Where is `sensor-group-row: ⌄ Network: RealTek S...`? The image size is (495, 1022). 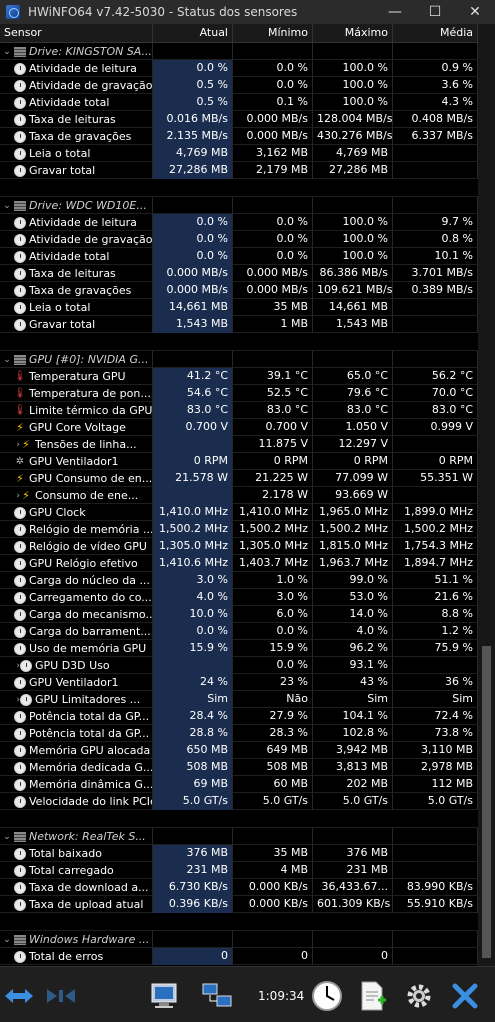 sensor-group-row: ⌄ Network: RealTek S... is located at coordinates (239, 836).